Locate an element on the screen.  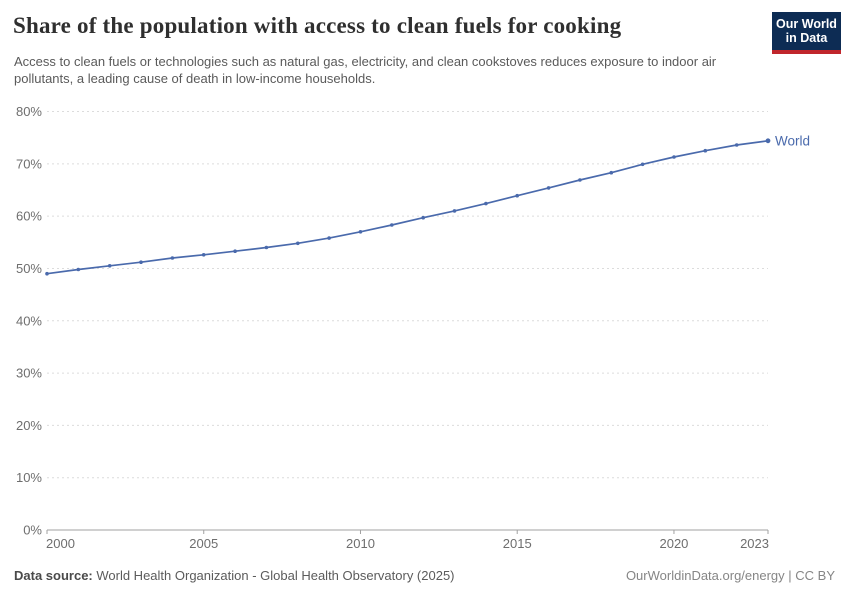
data-point-2004 is located at coordinates (172, 258).